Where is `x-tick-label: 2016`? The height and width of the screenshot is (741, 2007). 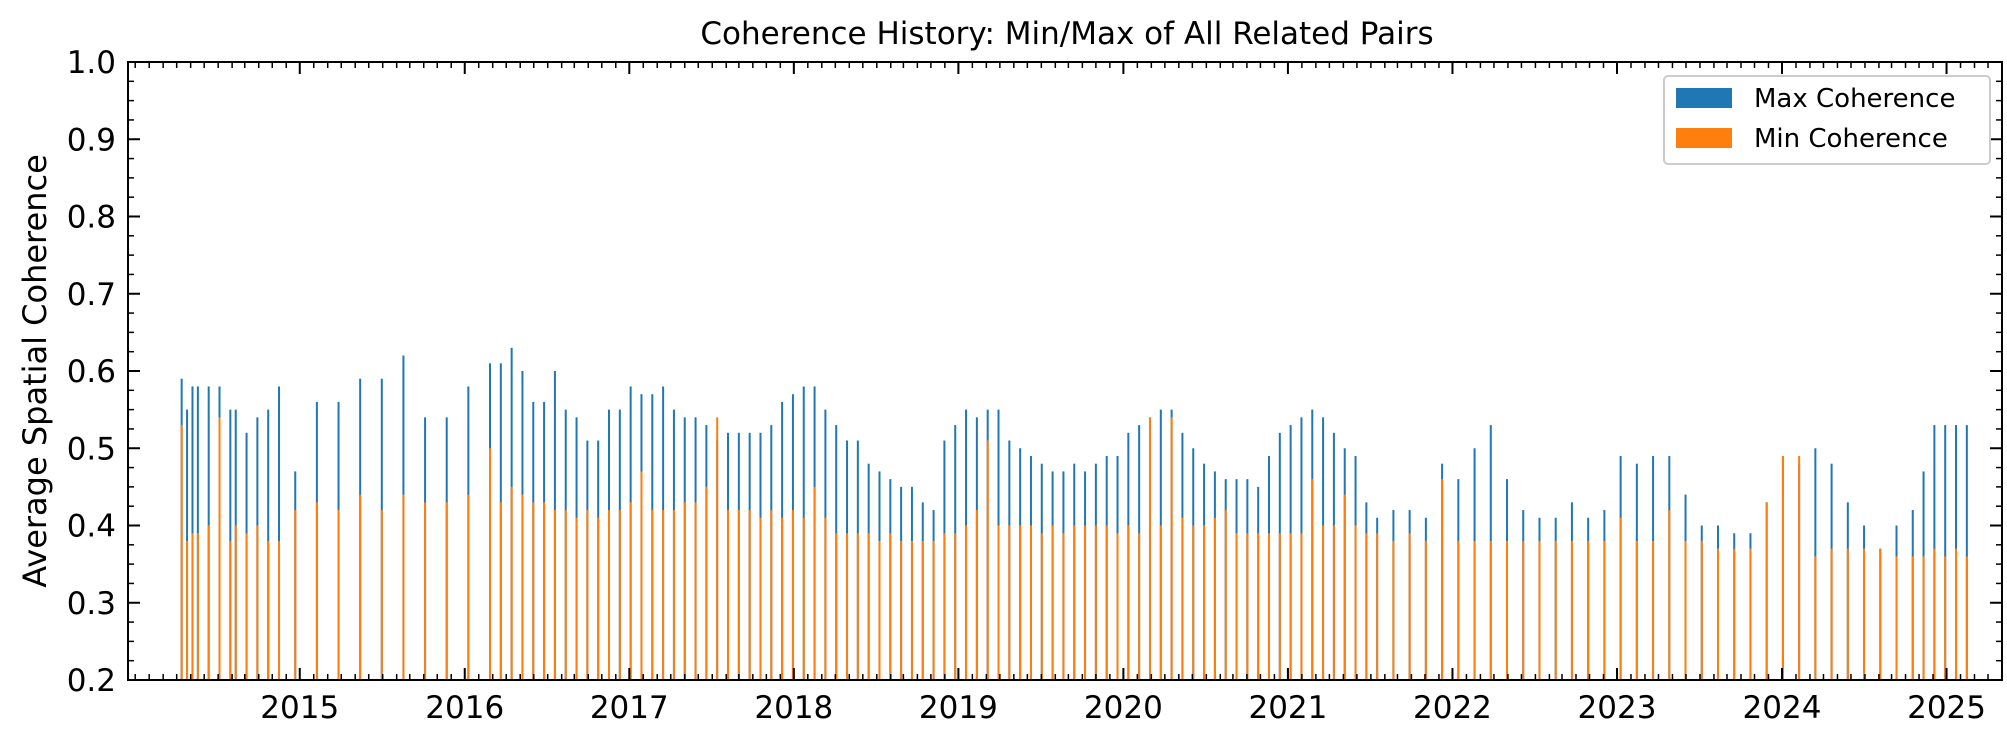 x-tick-label: 2016 is located at coordinates (464, 708).